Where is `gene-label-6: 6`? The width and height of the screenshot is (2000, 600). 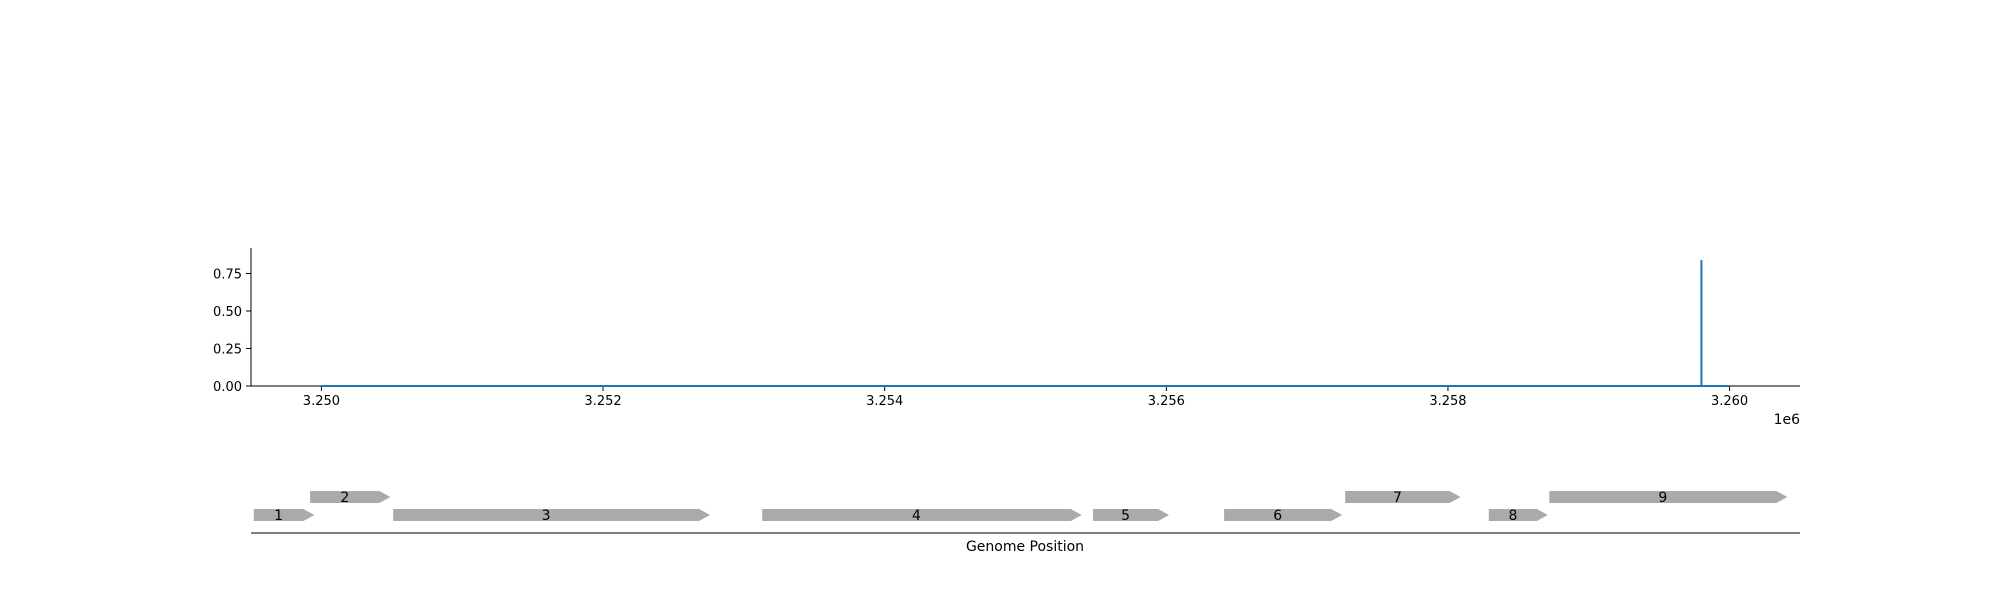
gene-label-6: 6 is located at coordinates (1277, 516).